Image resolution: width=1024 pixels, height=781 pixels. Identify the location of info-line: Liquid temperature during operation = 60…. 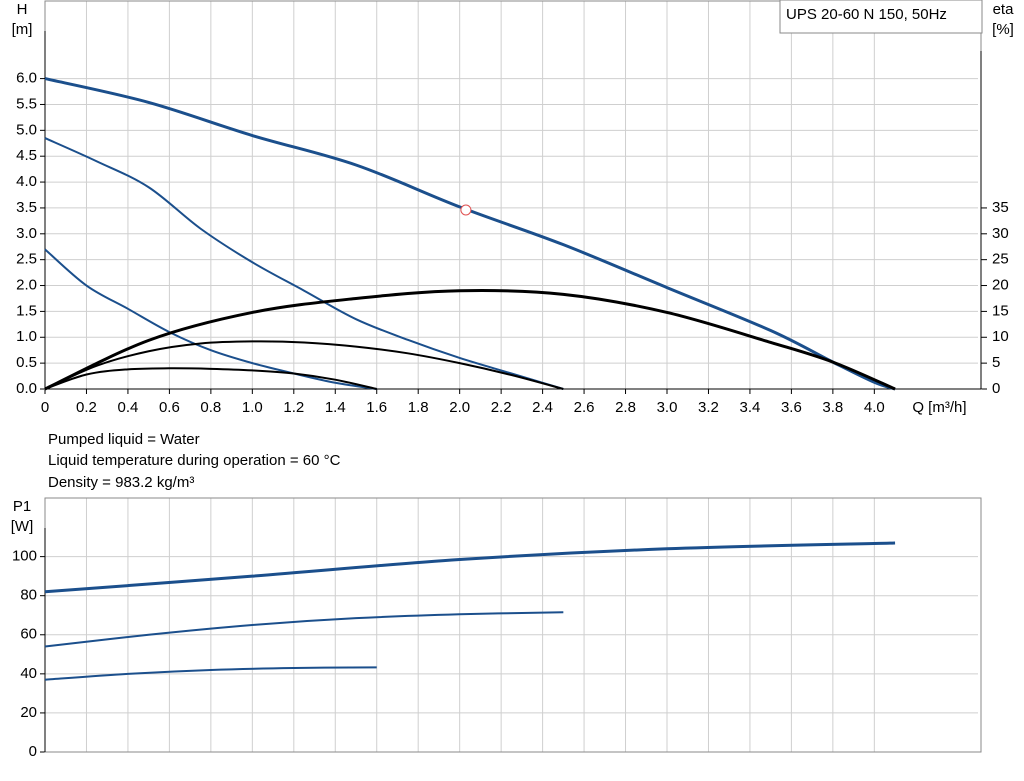
(194, 460).